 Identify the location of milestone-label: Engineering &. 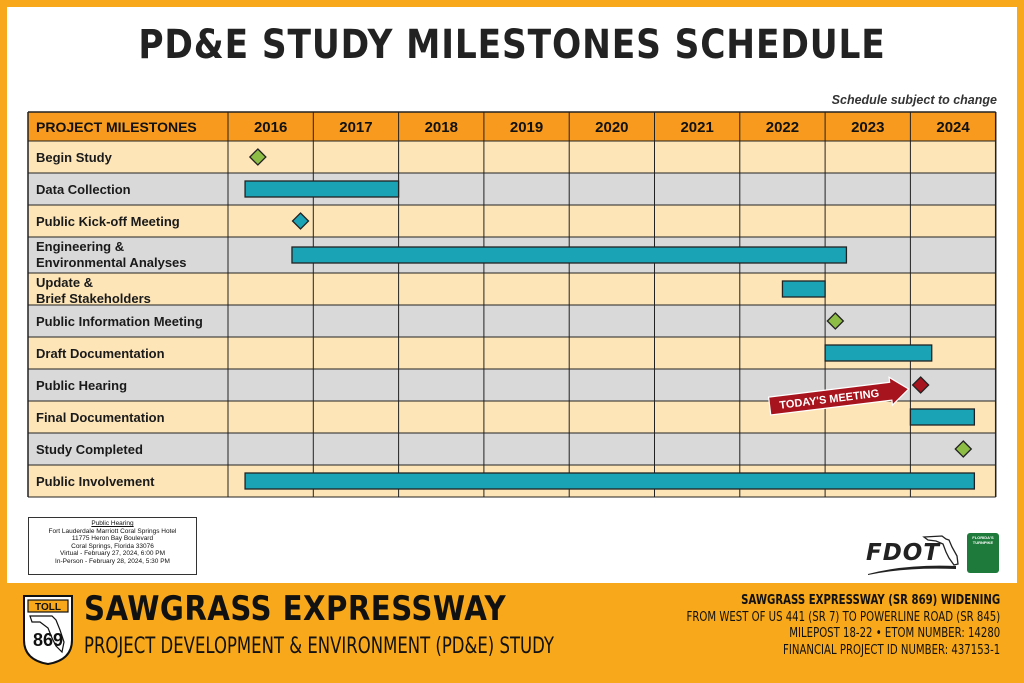
(80, 246).